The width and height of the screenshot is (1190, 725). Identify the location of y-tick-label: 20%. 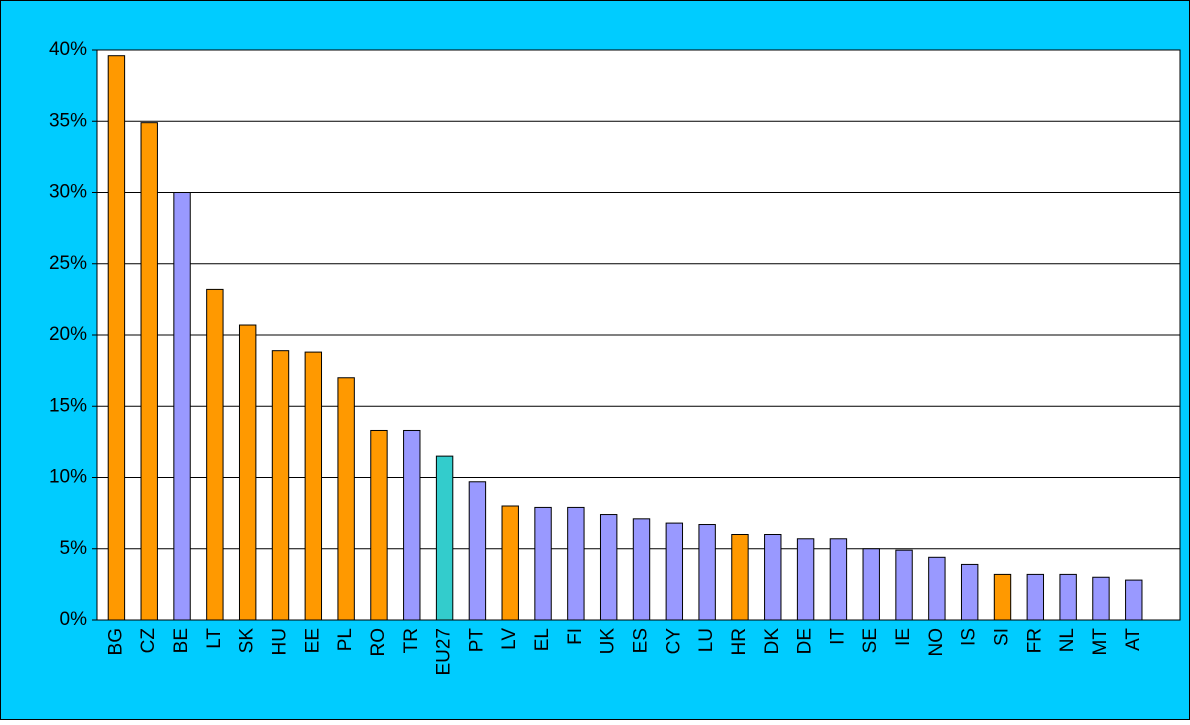
(68, 334).